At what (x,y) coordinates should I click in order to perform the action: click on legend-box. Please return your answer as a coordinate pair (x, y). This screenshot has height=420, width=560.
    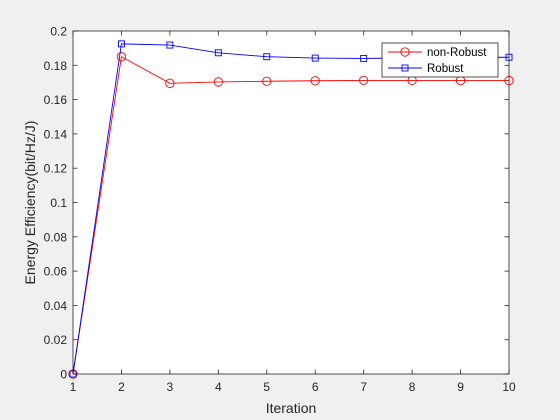
    Looking at the image, I should click on (440, 60).